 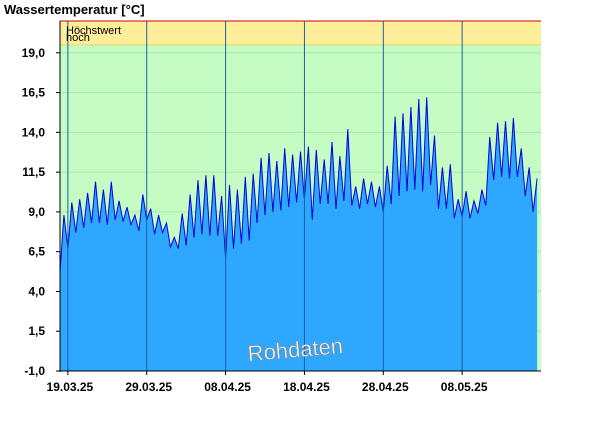 I want to click on x-tick-label: 19.03.25, so click(x=70, y=387).